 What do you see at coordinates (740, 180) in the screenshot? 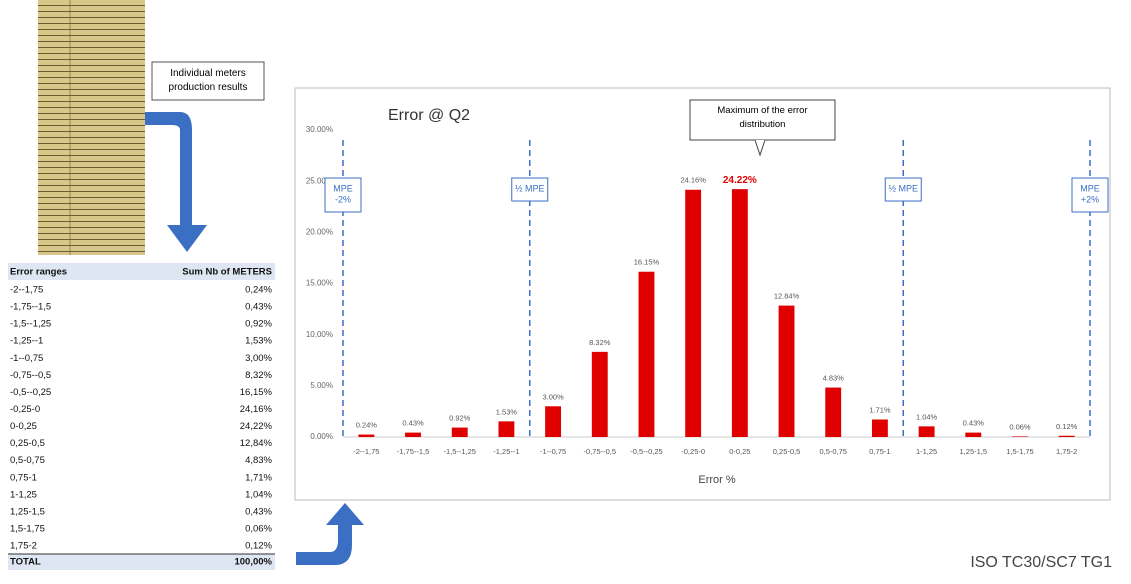
I see `value-label: 24.22%` at bounding box center [740, 180].